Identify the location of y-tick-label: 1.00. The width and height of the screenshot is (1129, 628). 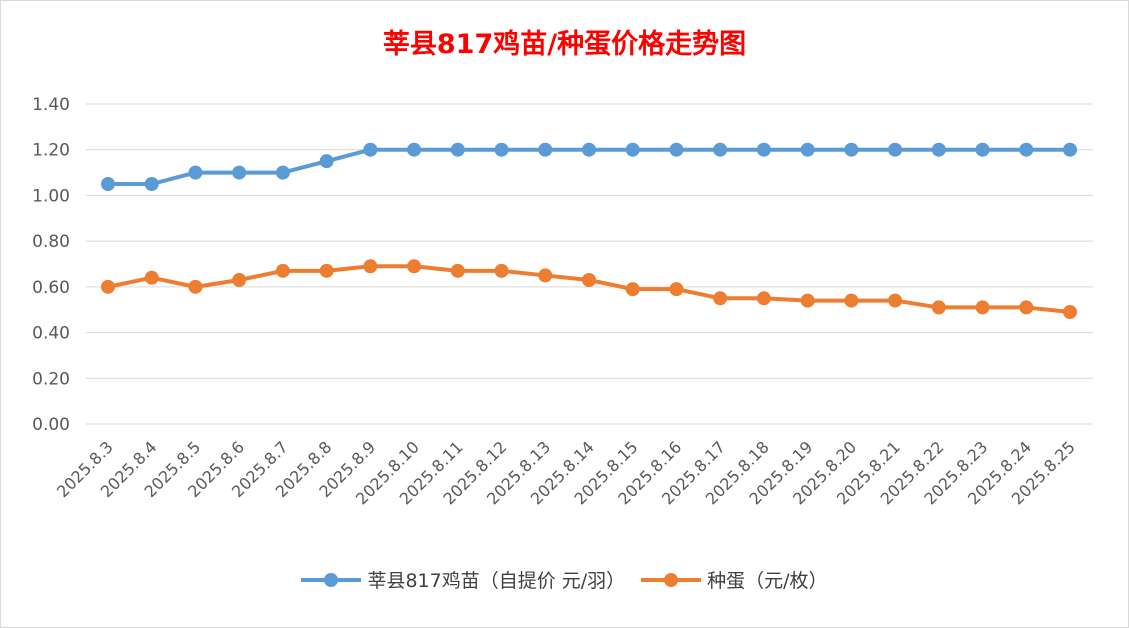
(51, 196).